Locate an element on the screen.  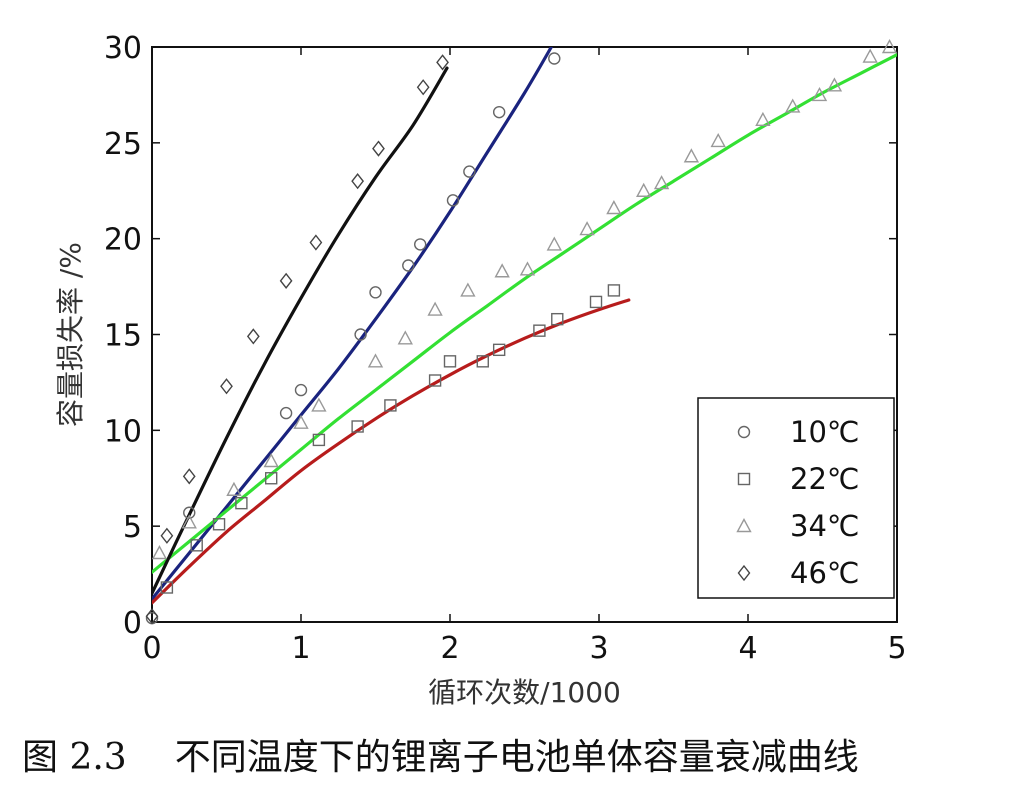
x-tick-label: 3 is located at coordinates (598, 648).